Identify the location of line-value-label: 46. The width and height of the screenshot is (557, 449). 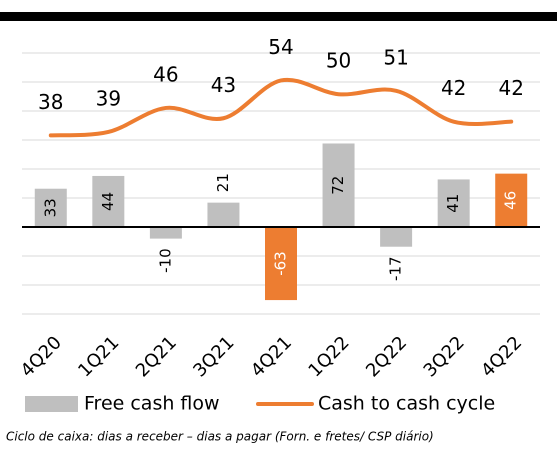
(165, 74).